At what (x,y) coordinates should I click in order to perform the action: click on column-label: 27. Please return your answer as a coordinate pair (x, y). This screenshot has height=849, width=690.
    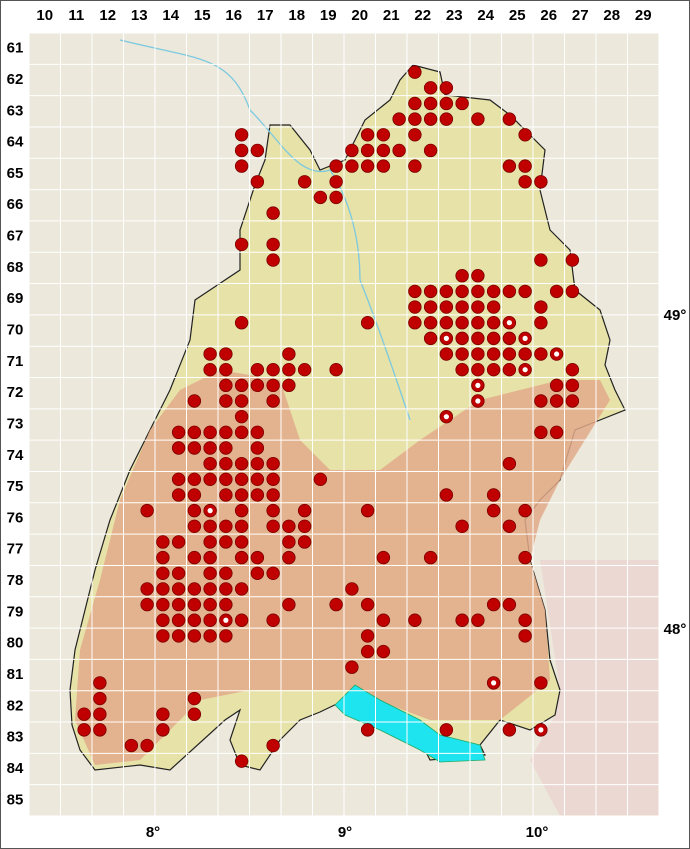
    Looking at the image, I should click on (580, 15).